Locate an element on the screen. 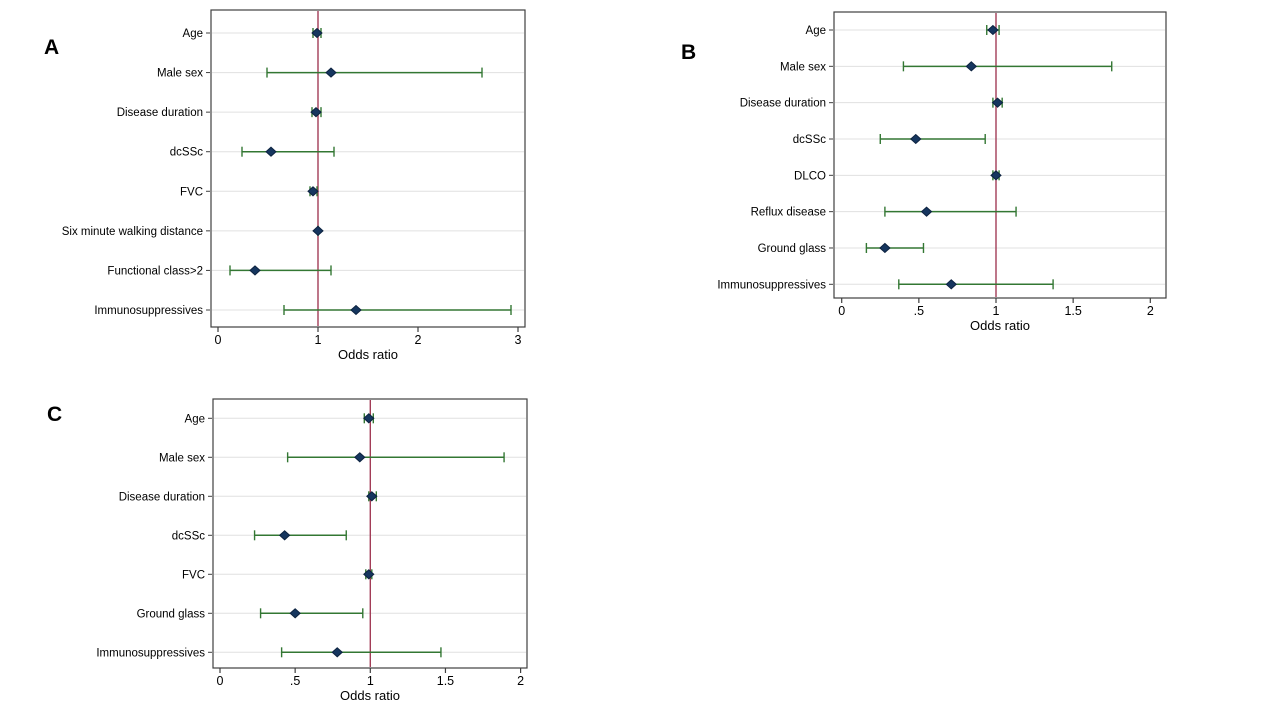 The width and height of the screenshot is (1280, 720). category-label: Reflux disease is located at coordinates (788, 213).